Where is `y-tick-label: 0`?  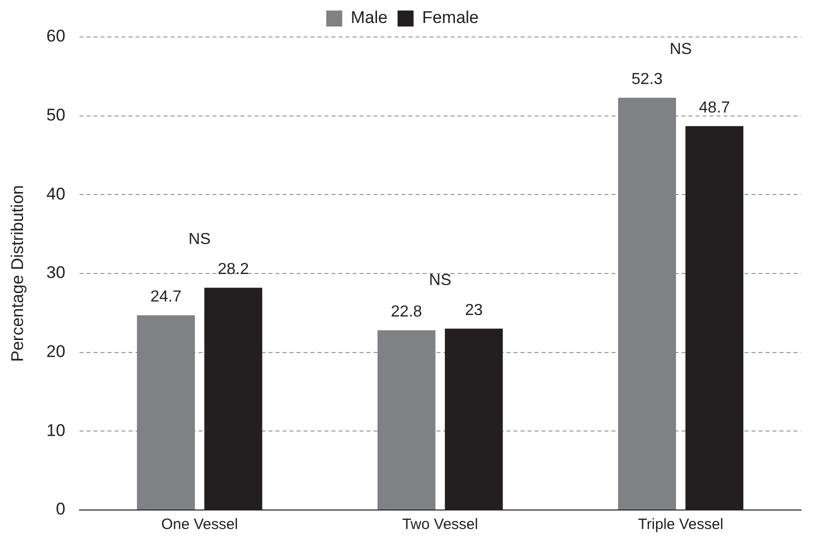
y-tick-label: 0 is located at coordinates (61, 509).